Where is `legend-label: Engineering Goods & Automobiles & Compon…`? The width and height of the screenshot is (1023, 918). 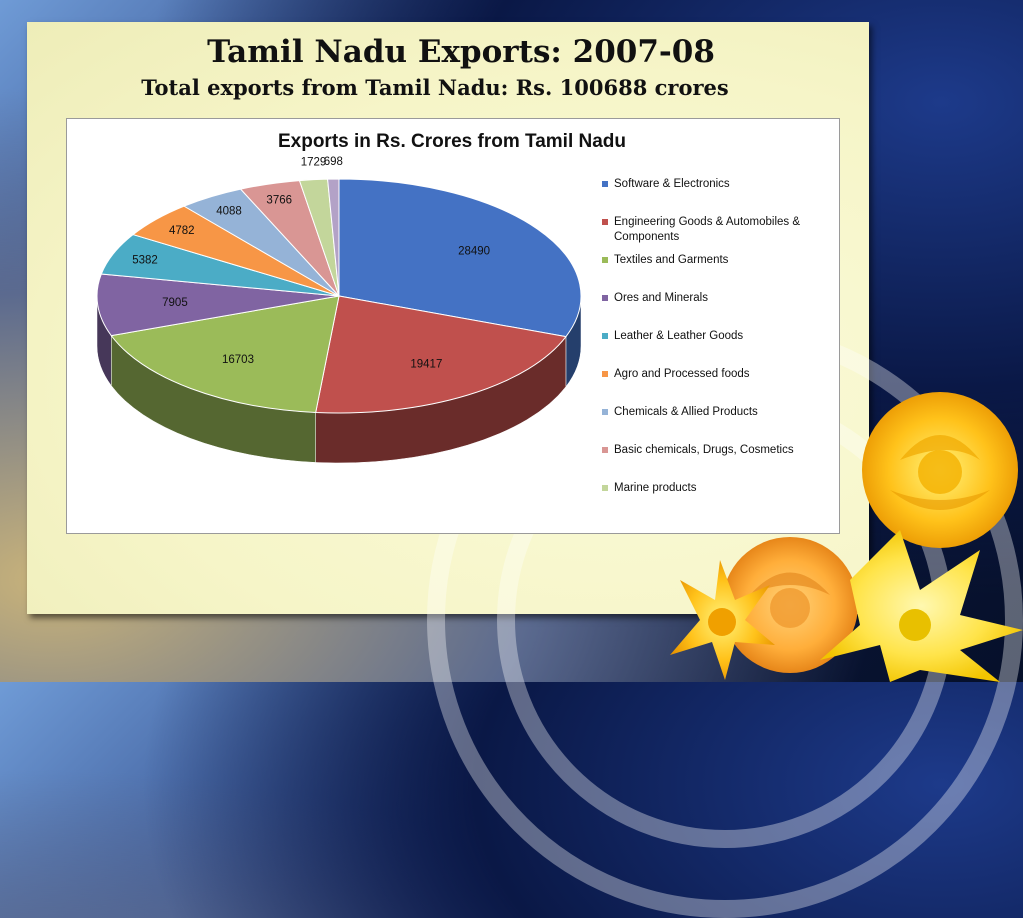
legend-label: Engineering Goods & Automobiles & Compon… is located at coordinates (707, 229).